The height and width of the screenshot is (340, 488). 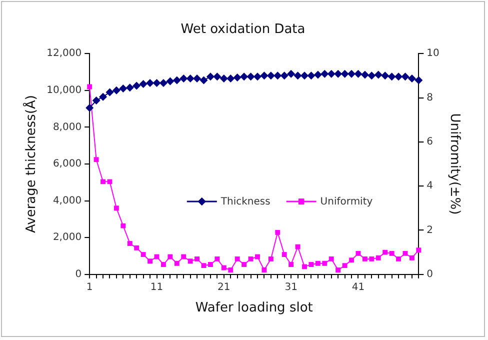 What do you see at coordinates (157, 287) in the screenshot?
I see `x-tick-label: 11` at bounding box center [157, 287].